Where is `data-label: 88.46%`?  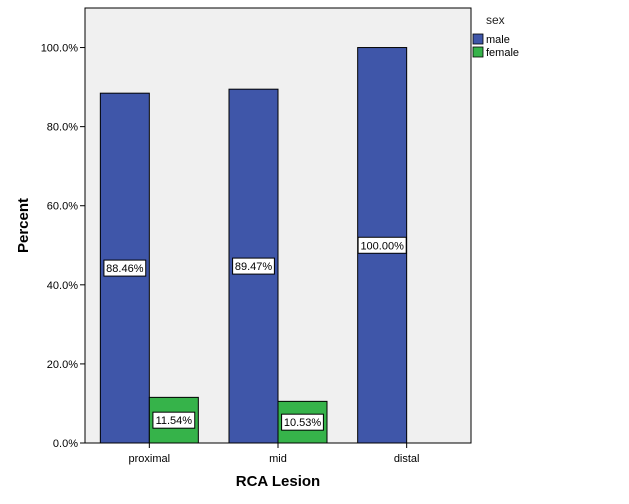 data-label: 88.46% is located at coordinates (125, 269).